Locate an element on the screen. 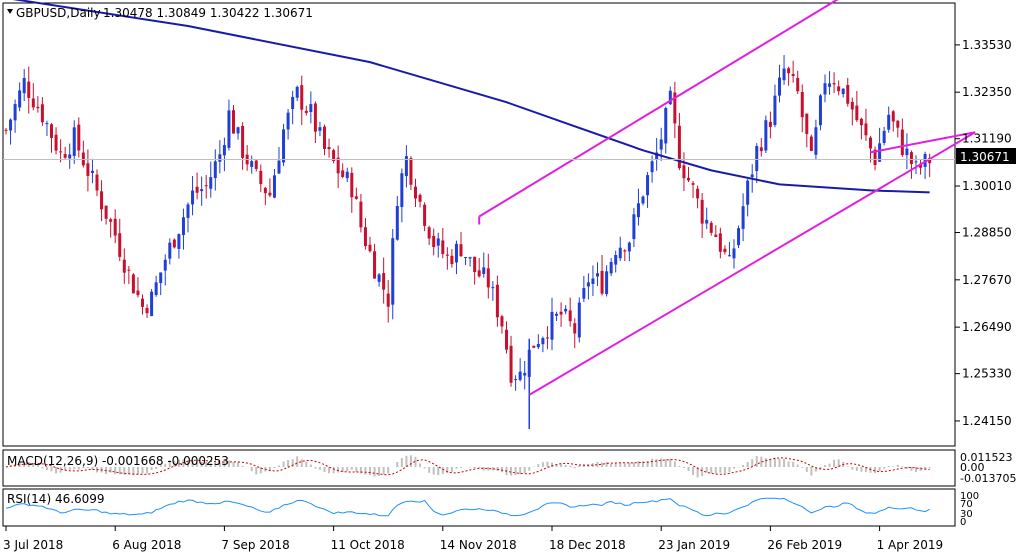 The width and height of the screenshot is (1020, 560). symbol-marker-icon is located at coordinates (10, 11).